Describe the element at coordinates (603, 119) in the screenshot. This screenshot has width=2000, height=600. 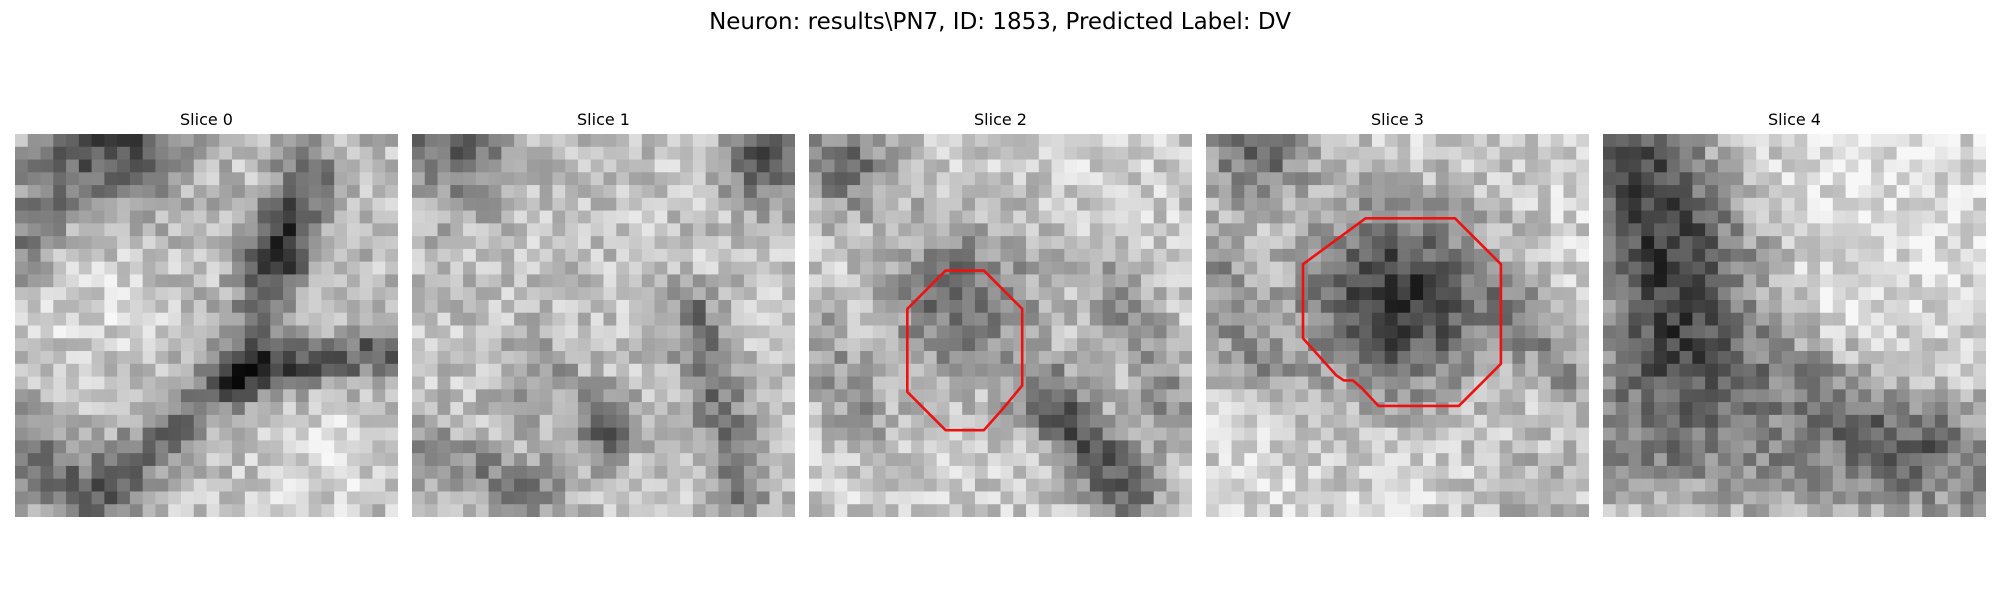
I see `slice-title-1: Slice 1` at that location.